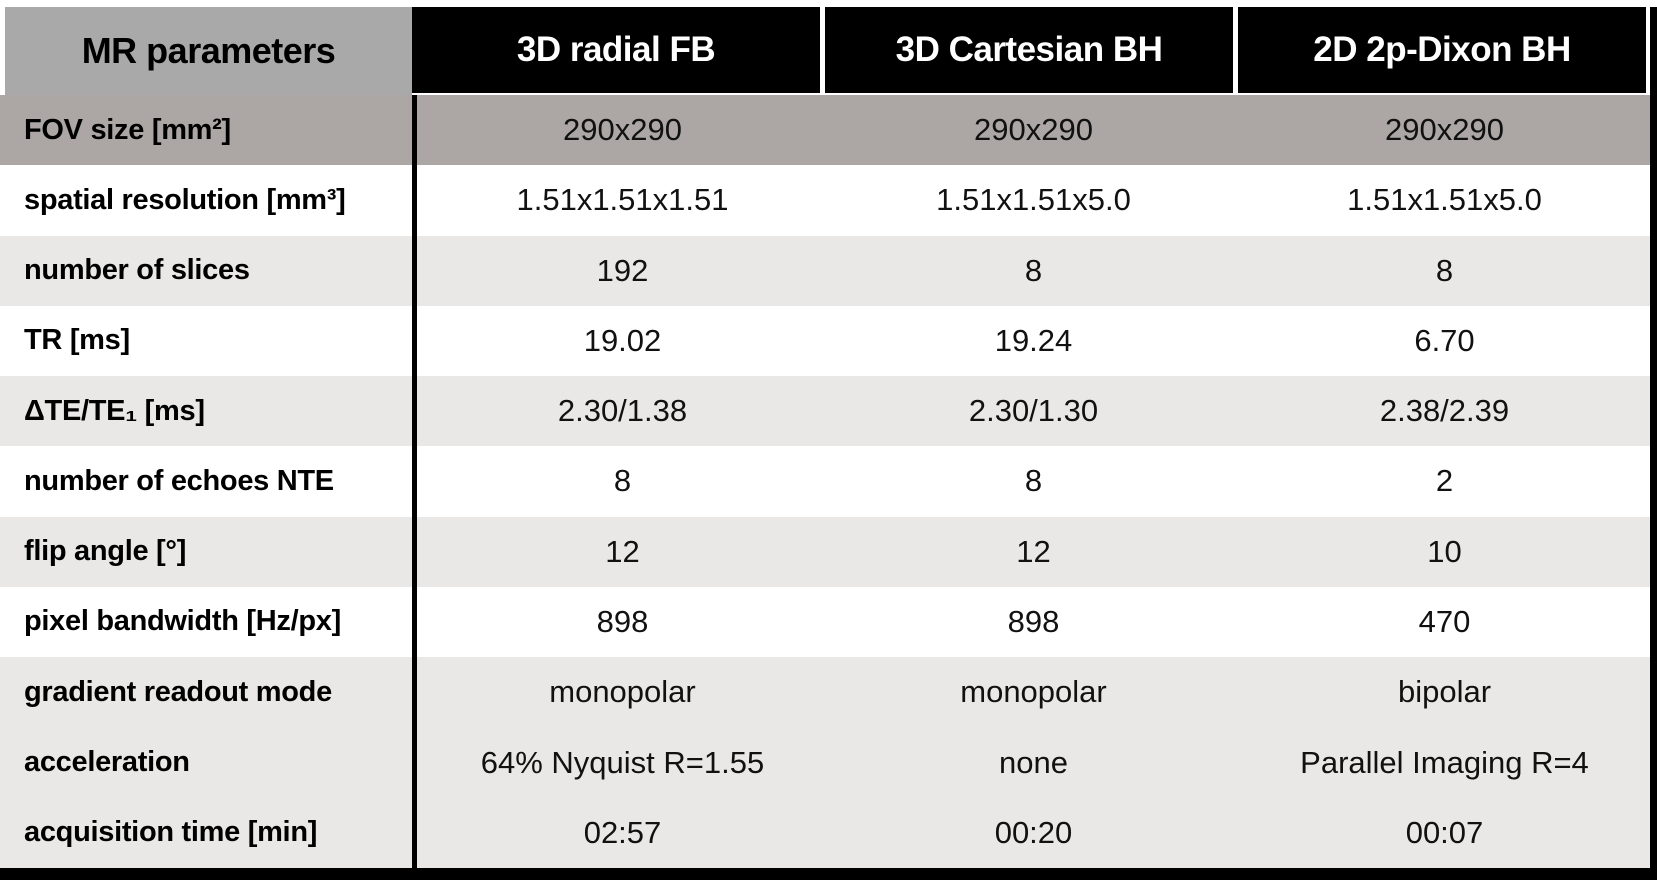 The image size is (1657, 880). I want to click on row-label: number of echoes NTE, so click(179, 480).